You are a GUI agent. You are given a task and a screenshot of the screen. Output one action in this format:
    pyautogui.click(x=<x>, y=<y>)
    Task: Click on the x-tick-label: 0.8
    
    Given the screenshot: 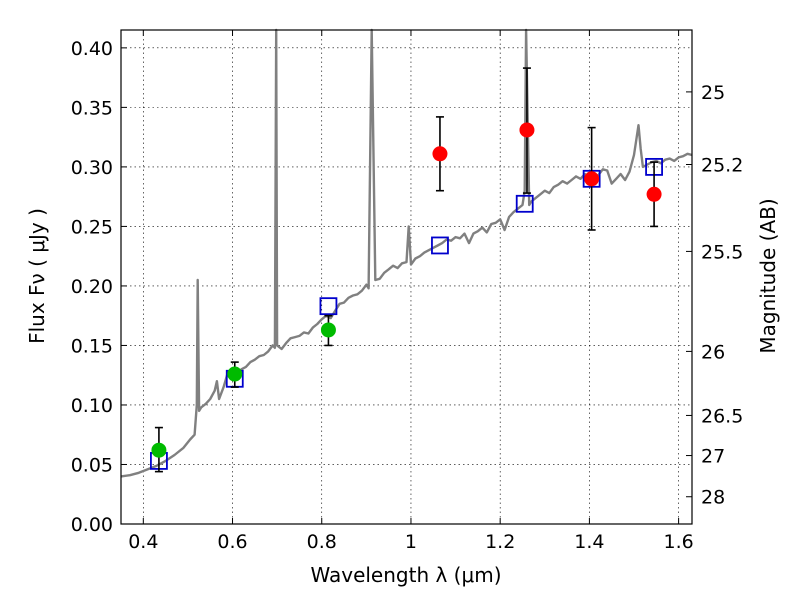 What is the action you would take?
    pyautogui.click(x=322, y=542)
    